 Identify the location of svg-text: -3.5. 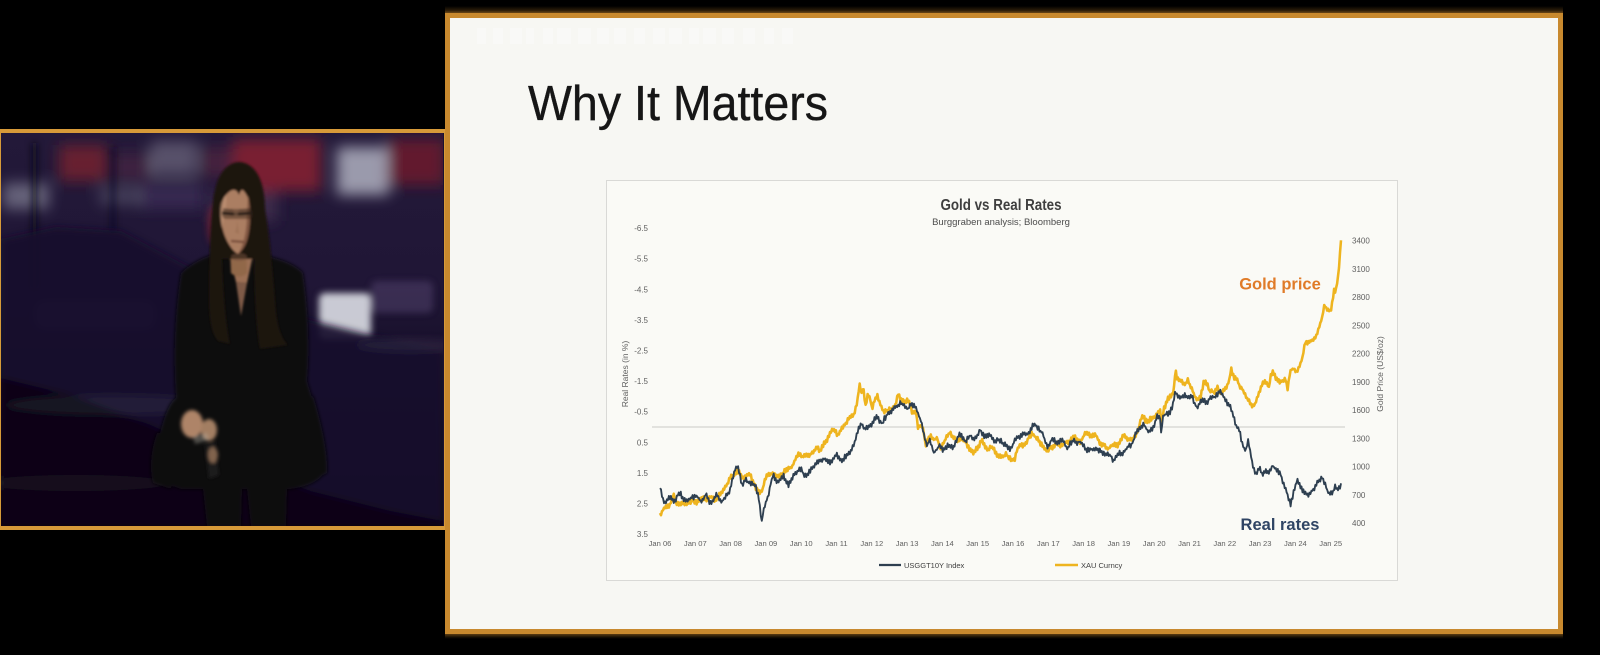
(641, 320).